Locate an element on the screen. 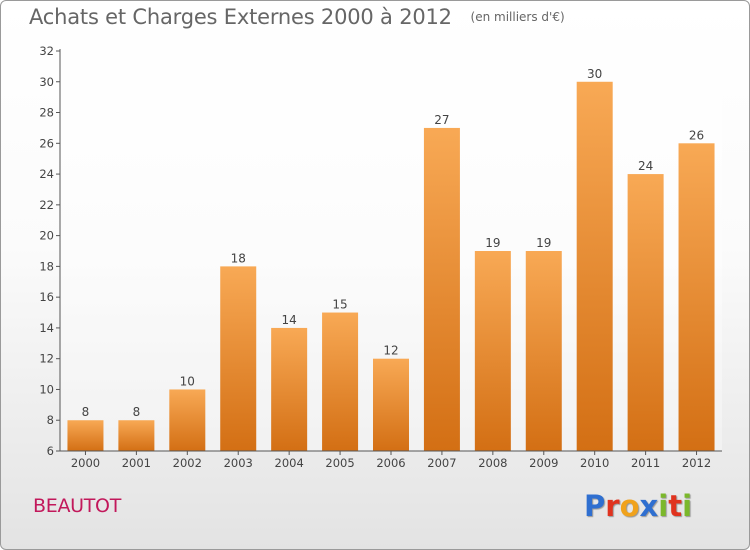 The image size is (750, 550). data-label-2002: 10 is located at coordinates (187, 381).